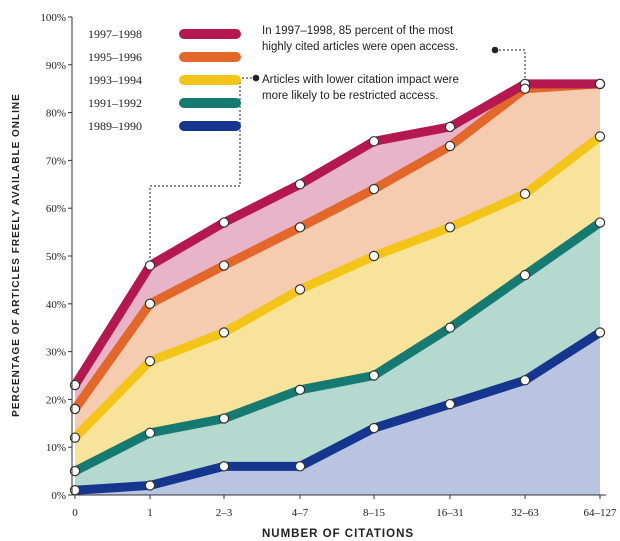 Image resolution: width=620 pixels, height=541 pixels. I want to click on legend-label: 1997–1998, so click(115, 34).